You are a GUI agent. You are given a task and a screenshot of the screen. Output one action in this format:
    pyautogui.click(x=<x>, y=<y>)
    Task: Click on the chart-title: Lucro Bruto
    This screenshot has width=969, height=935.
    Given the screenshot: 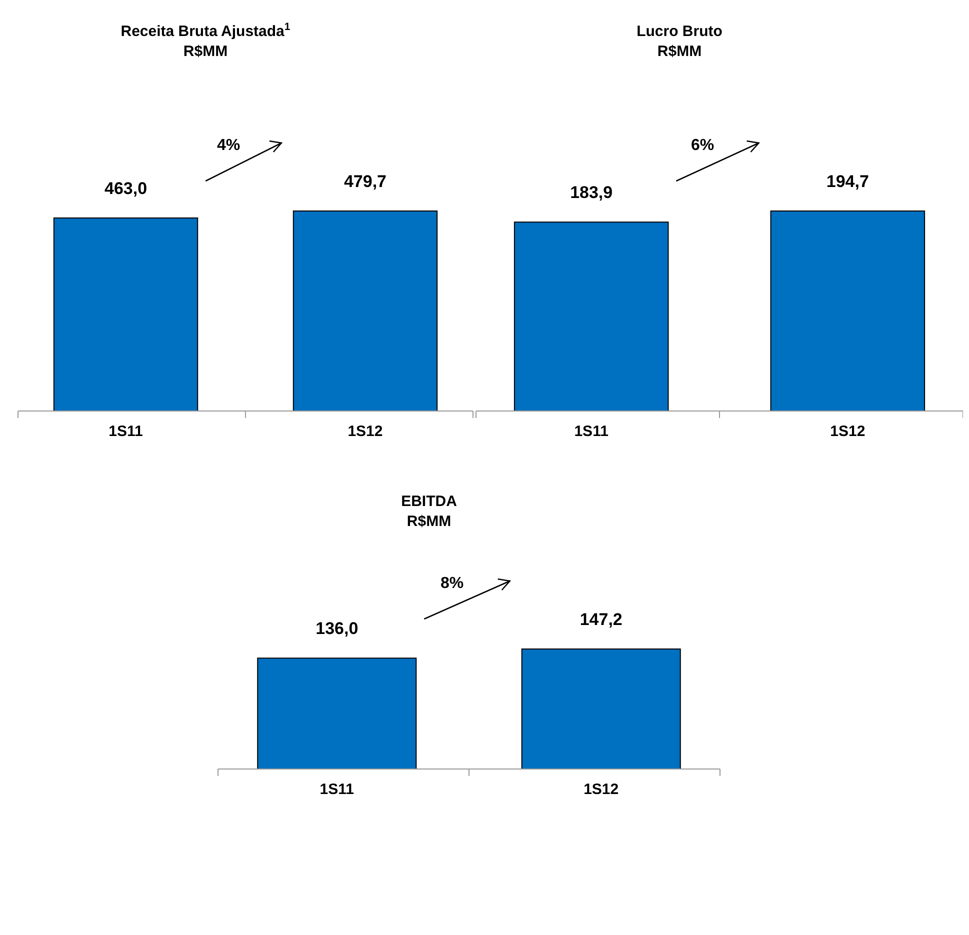 What is the action you would take?
    pyautogui.click(x=679, y=31)
    